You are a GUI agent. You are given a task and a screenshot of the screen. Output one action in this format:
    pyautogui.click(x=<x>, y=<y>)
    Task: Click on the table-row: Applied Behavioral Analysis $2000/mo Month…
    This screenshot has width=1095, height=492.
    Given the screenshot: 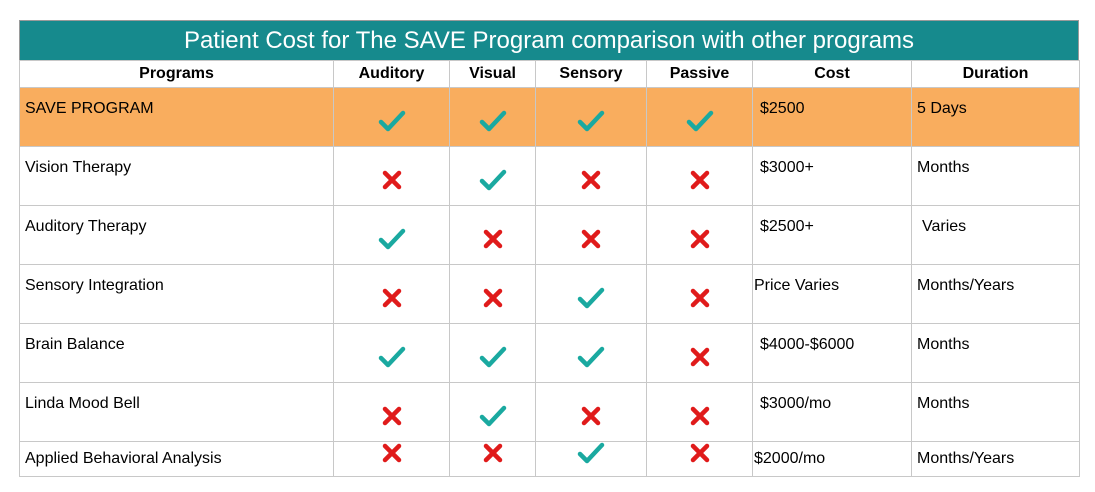 What is the action you would take?
    pyautogui.click(x=549, y=459)
    